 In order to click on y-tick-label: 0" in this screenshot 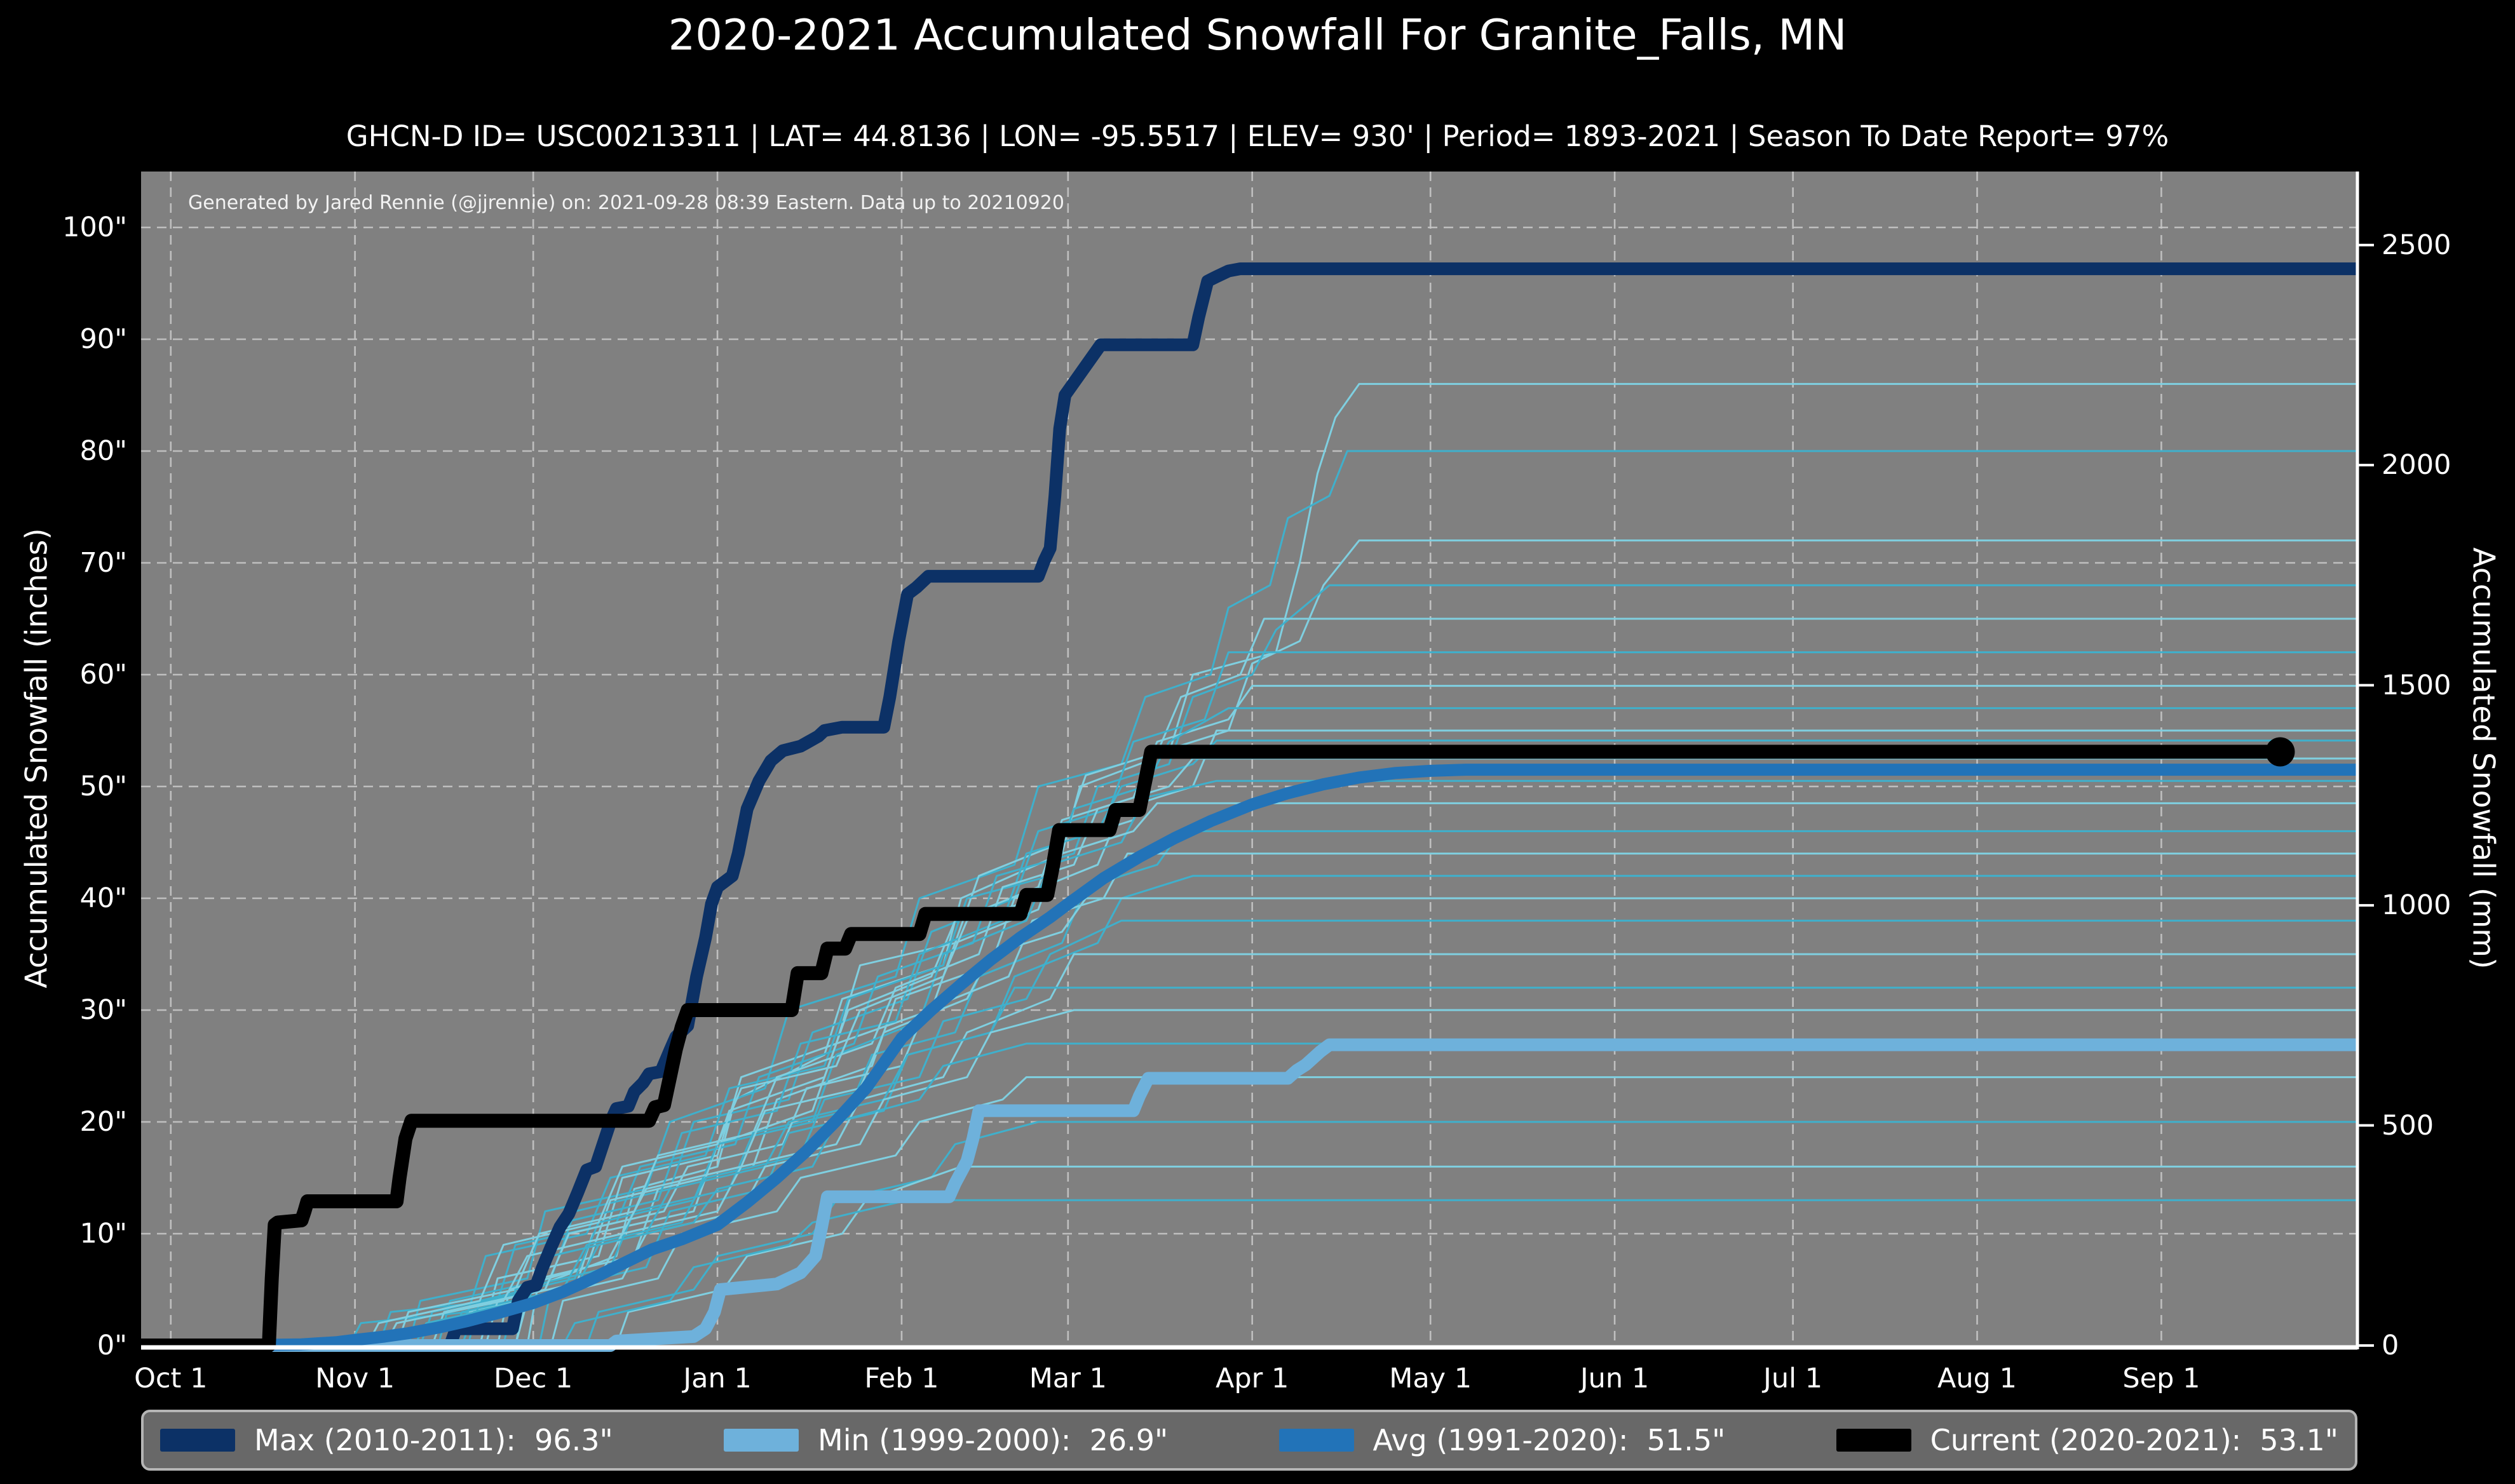, I will do `click(112, 1345)`.